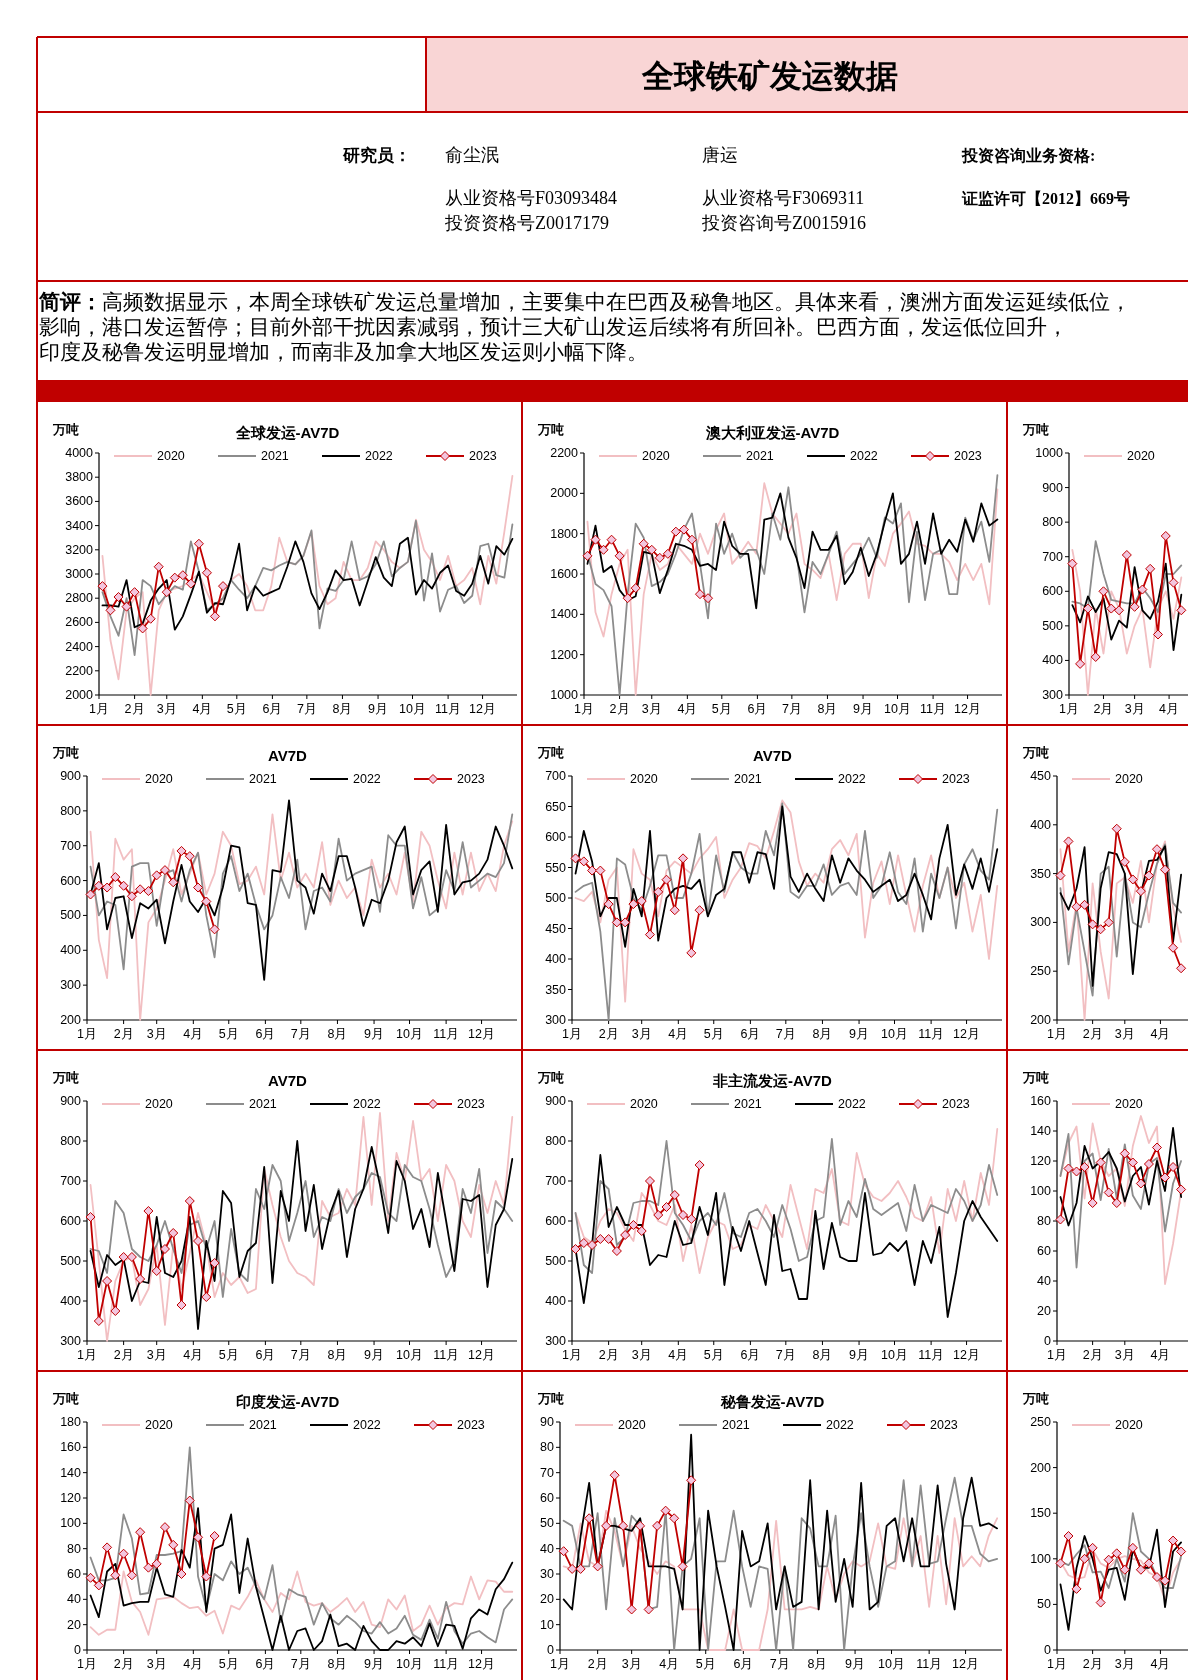 This screenshot has height=1680, width=1188. I want to click on y-tick-label: 0, so click(551, 1650).